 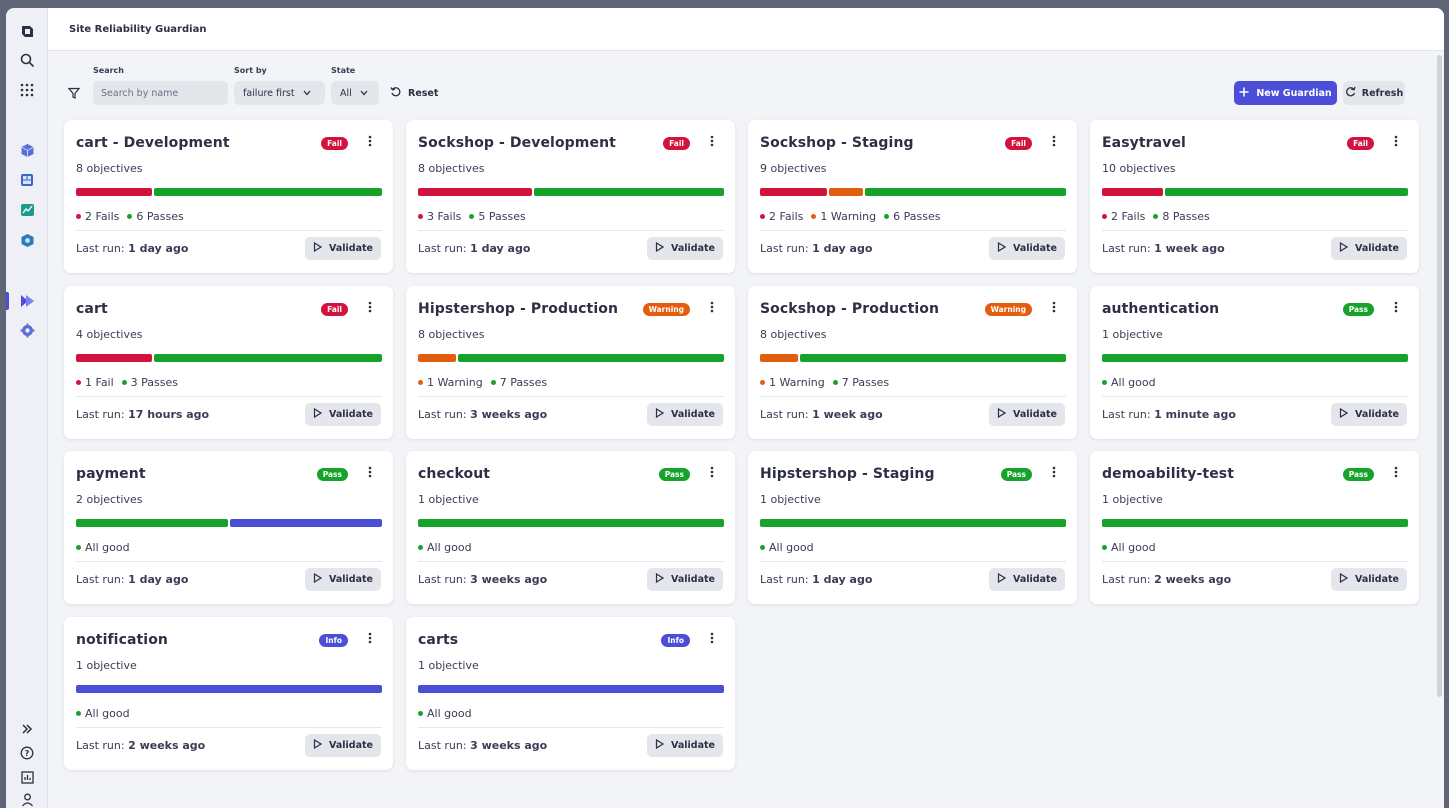 What do you see at coordinates (1193, 579) in the screenshot?
I see `last-run-value: 2 weeks ago` at bounding box center [1193, 579].